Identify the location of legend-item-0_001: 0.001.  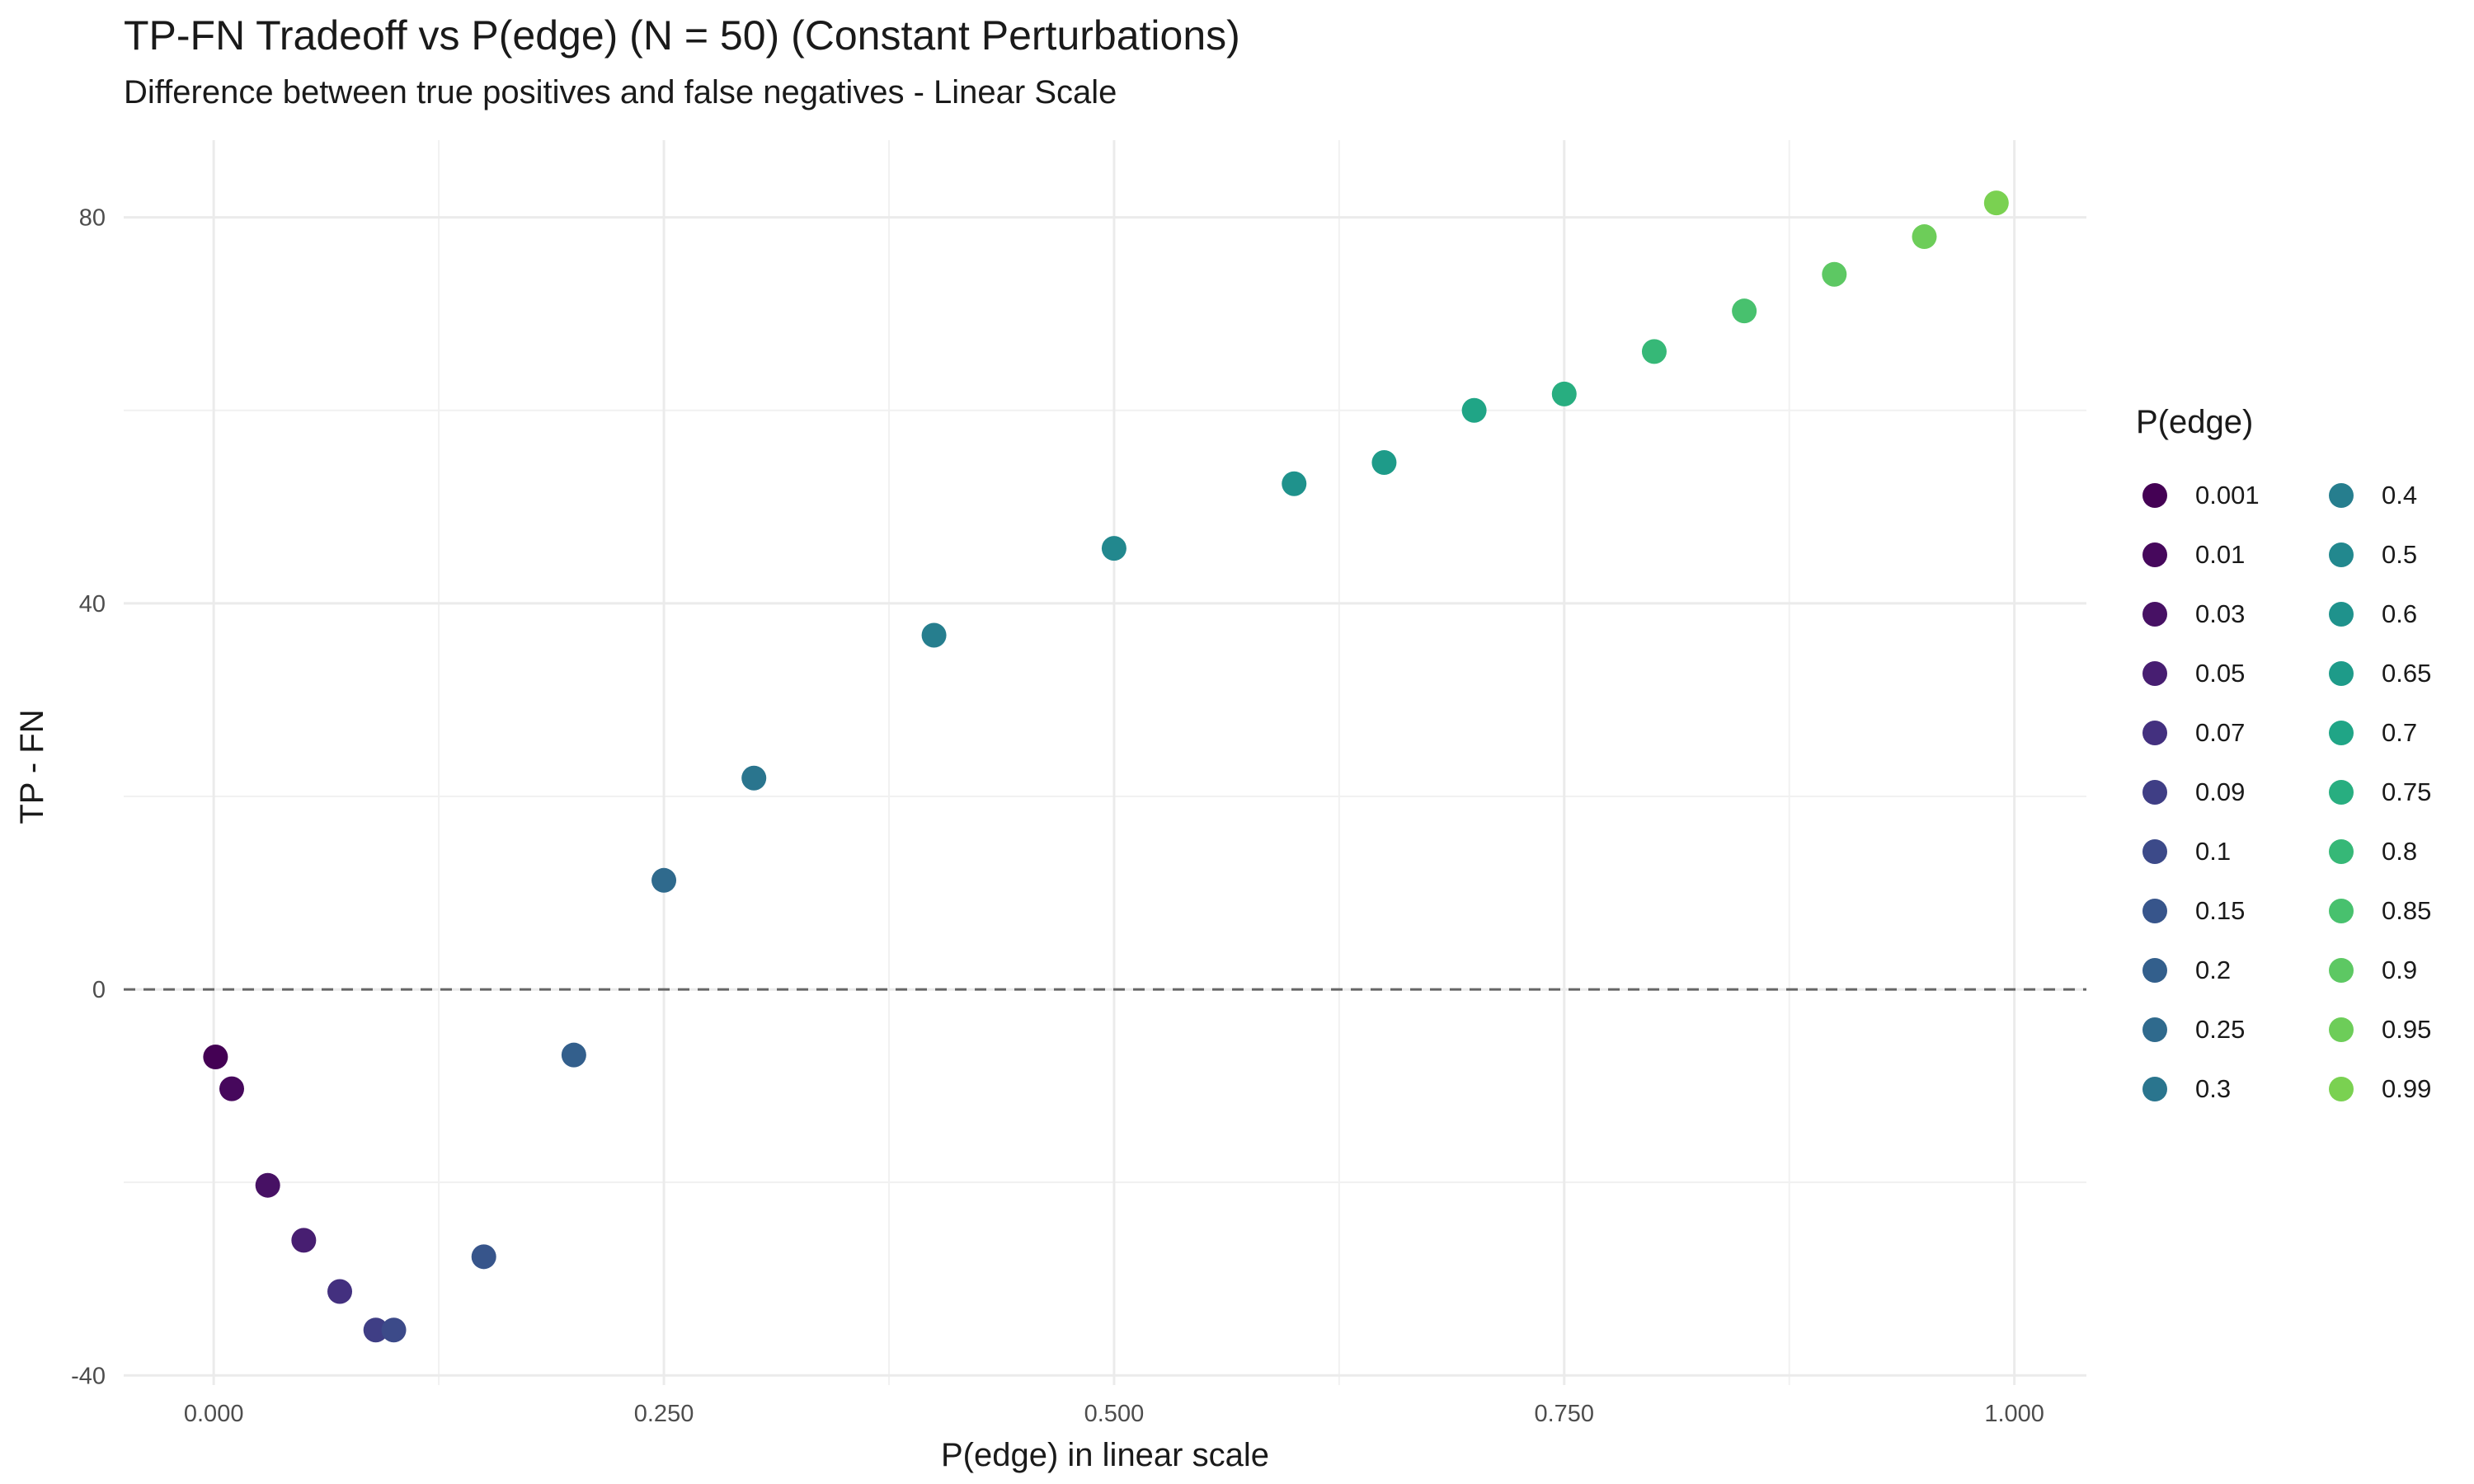
(2215, 495).